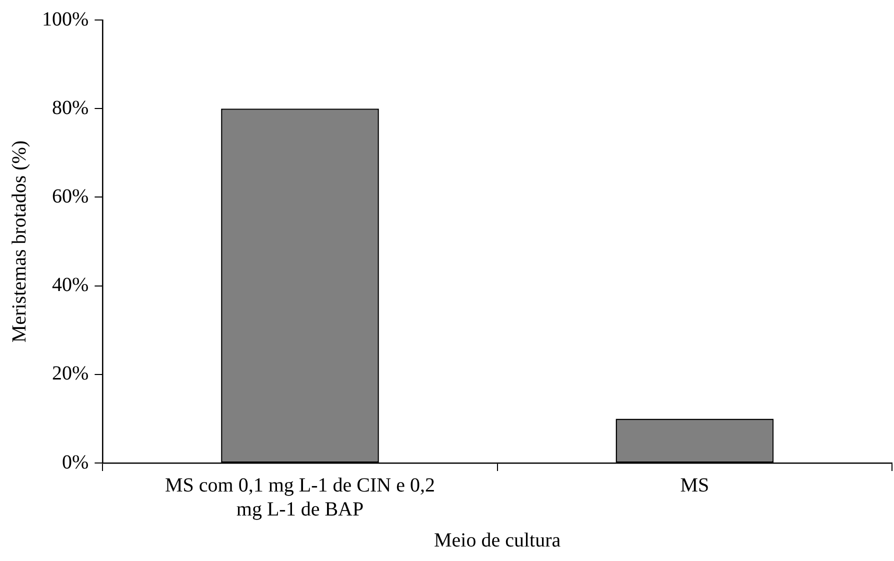  Describe the element at coordinates (300, 497) in the screenshot. I see `x-tick-label: MS com 0,1 mg L-1 de CIN e 0,2 mg L-1 de BAP` at that location.